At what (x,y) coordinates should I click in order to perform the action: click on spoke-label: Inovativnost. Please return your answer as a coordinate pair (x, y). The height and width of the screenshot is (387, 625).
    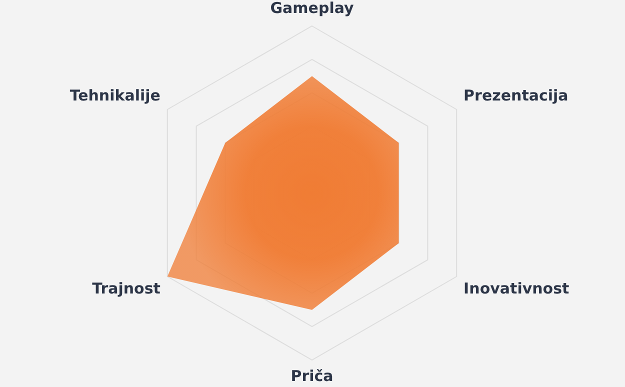
    Looking at the image, I should click on (517, 288).